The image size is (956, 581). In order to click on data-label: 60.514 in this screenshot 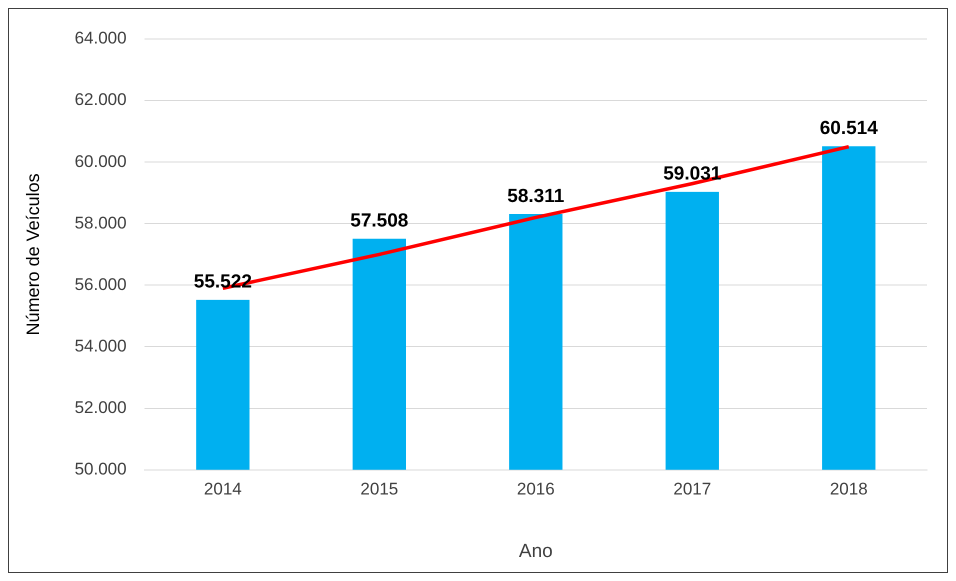, I will do `click(849, 129)`.